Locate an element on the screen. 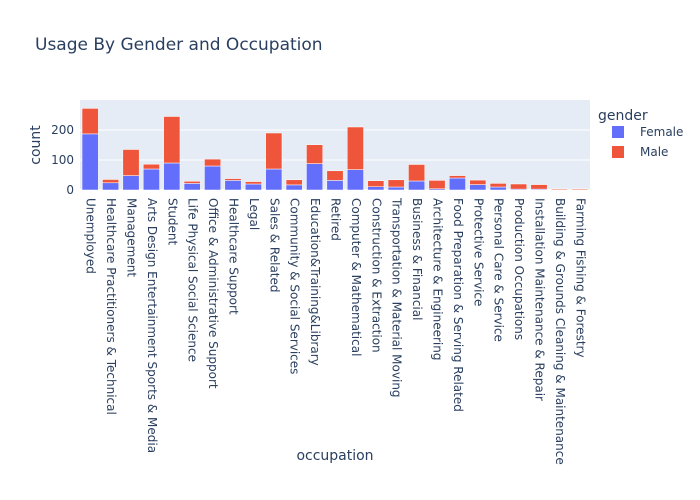  legend: gender Female Male is located at coordinates (640, 133).